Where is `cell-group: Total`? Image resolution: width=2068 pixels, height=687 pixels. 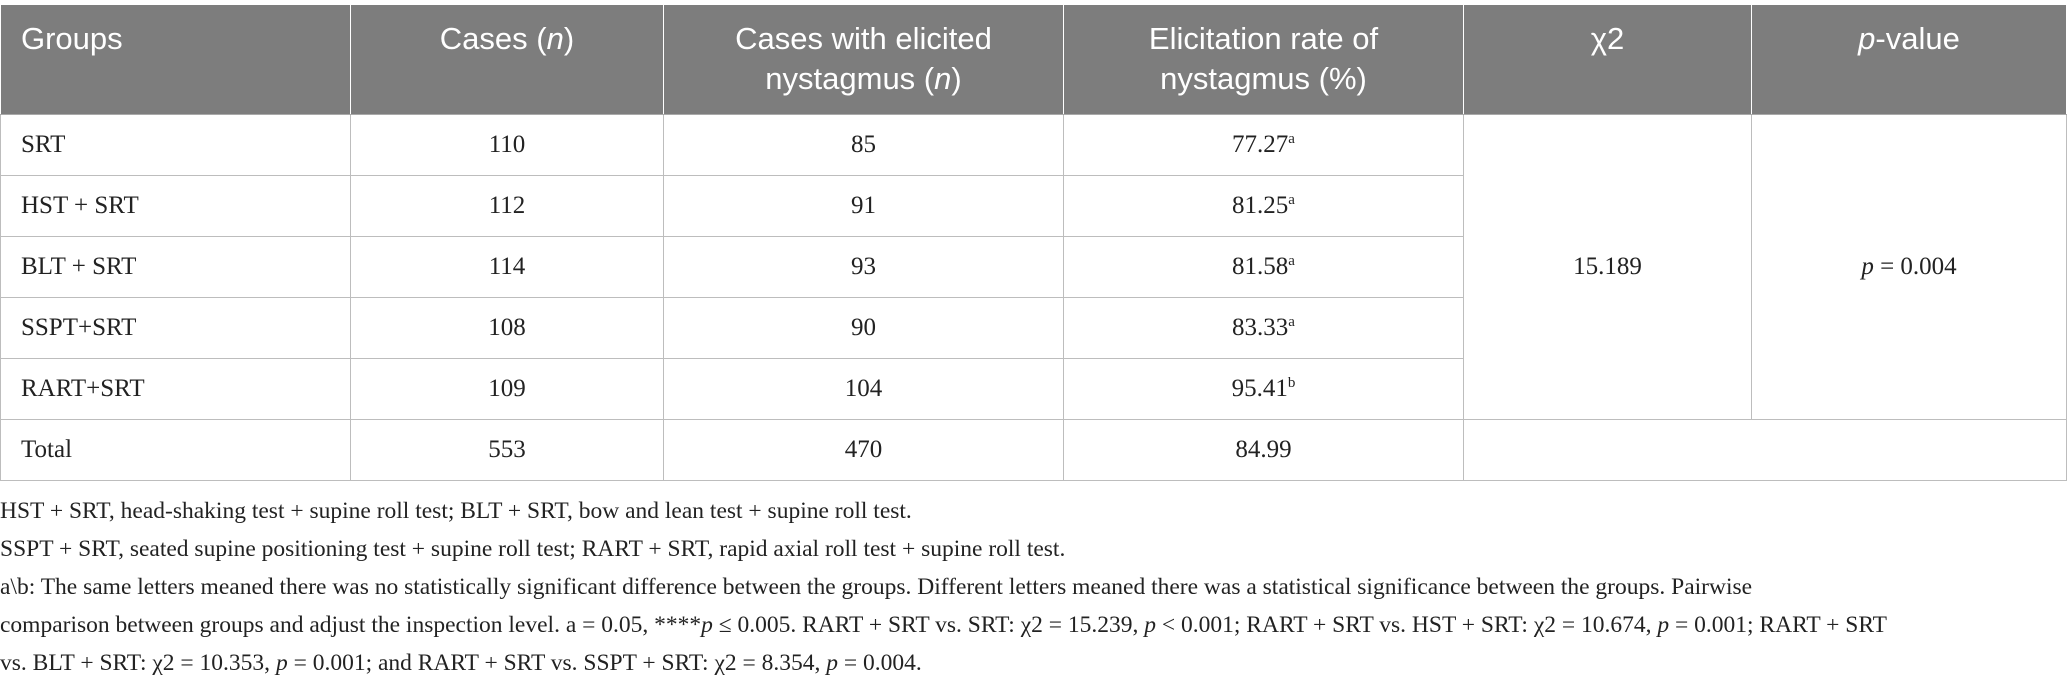
cell-group: Total is located at coordinates (175, 450).